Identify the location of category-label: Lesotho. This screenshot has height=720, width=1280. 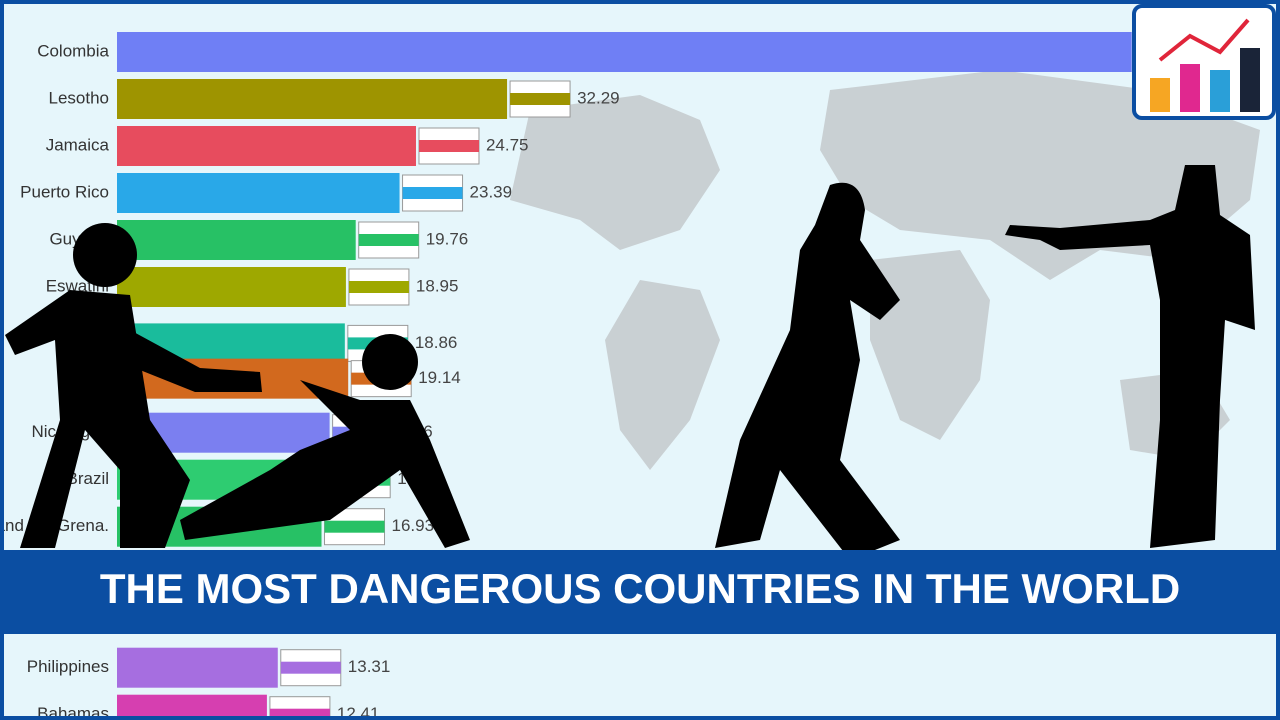
(79, 97).